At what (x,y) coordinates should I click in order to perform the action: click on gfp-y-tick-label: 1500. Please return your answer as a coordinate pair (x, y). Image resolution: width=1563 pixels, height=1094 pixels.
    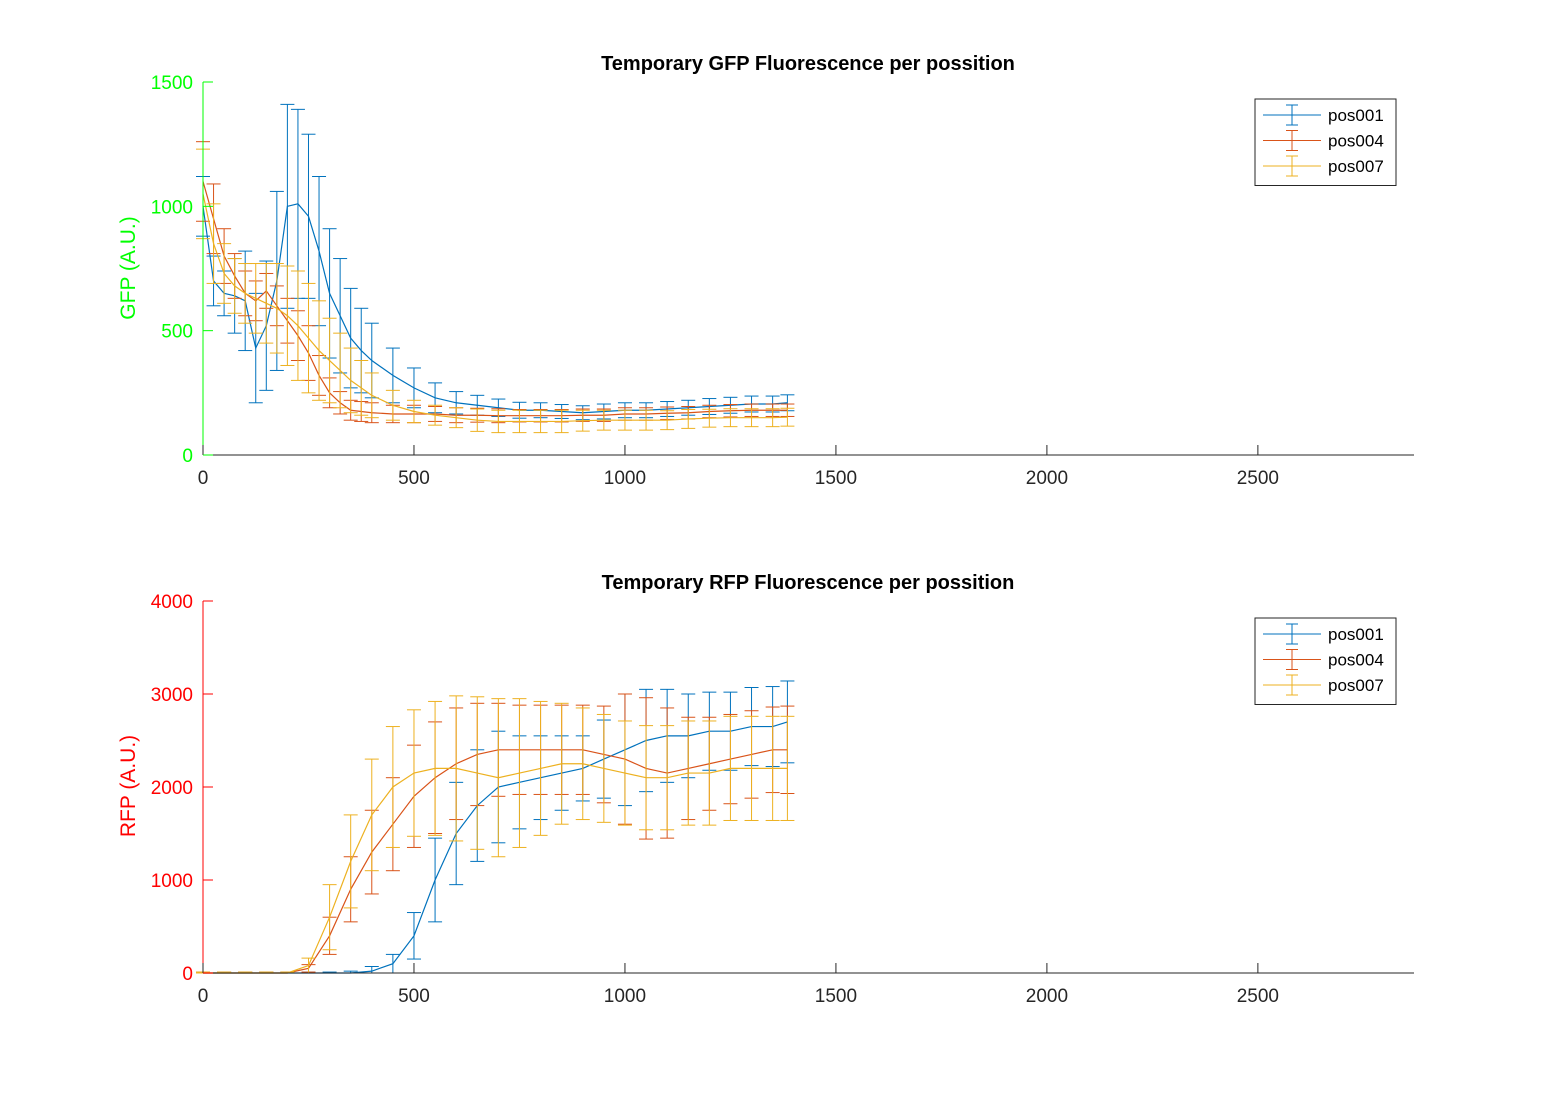
    Looking at the image, I should click on (172, 83).